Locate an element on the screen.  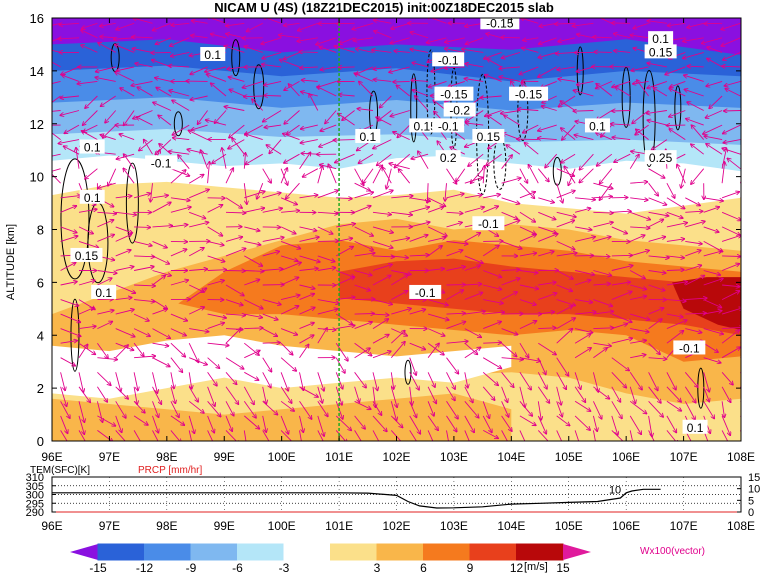
x-tick-label: 104E is located at coordinates (511, 457).